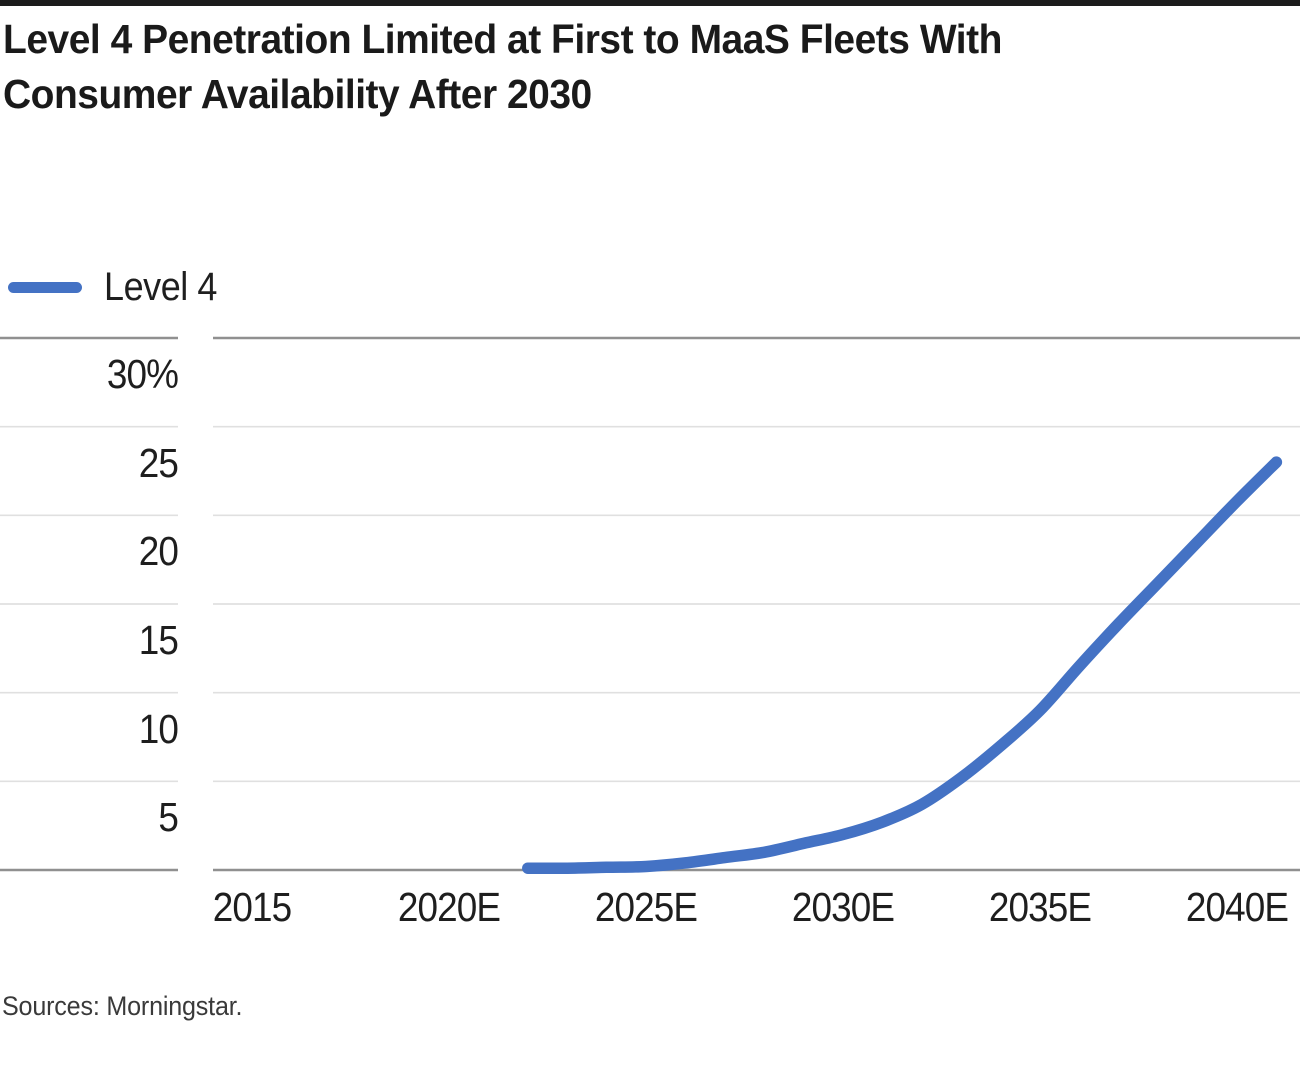 The height and width of the screenshot is (1074, 1300). What do you see at coordinates (158, 728) in the screenshot?
I see `y-tick-label: 10` at bounding box center [158, 728].